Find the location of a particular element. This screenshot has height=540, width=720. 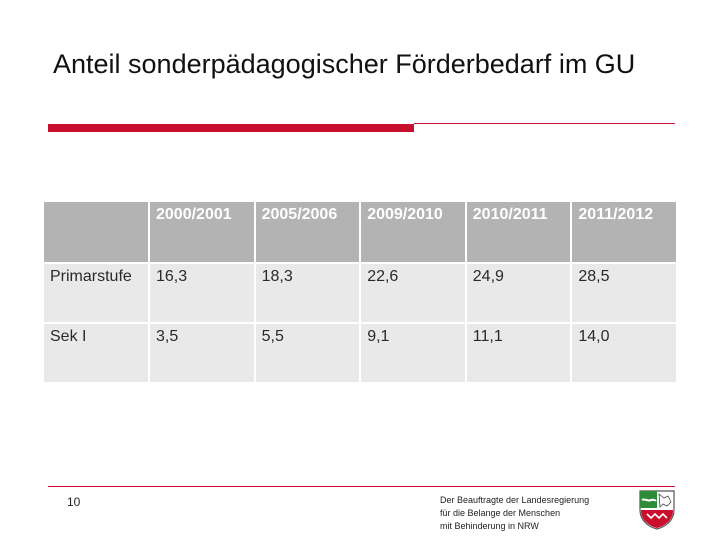

footer-line: mit Behinderung in NRW is located at coordinates (489, 526).